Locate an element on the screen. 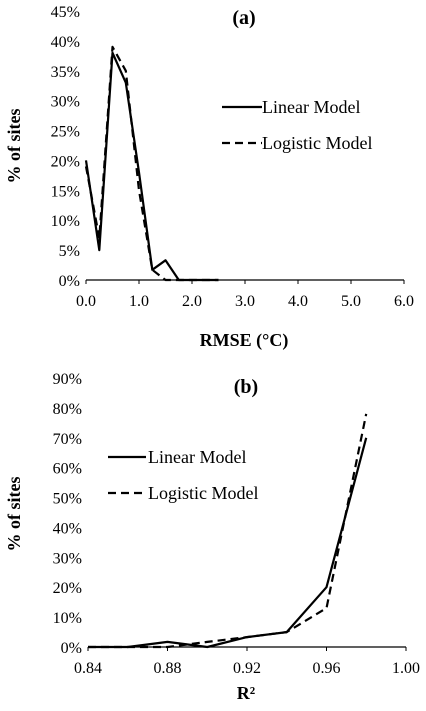  panel-a-y-tick-label: 25% is located at coordinates (65, 132).